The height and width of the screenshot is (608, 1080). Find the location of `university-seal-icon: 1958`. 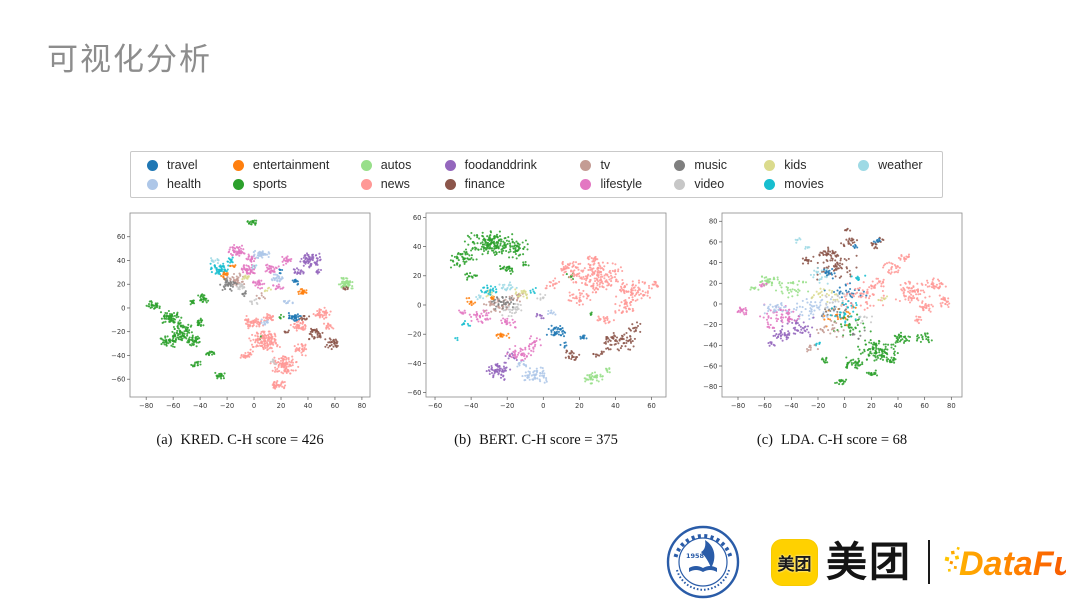

university-seal-icon: 1958 is located at coordinates (703, 562).